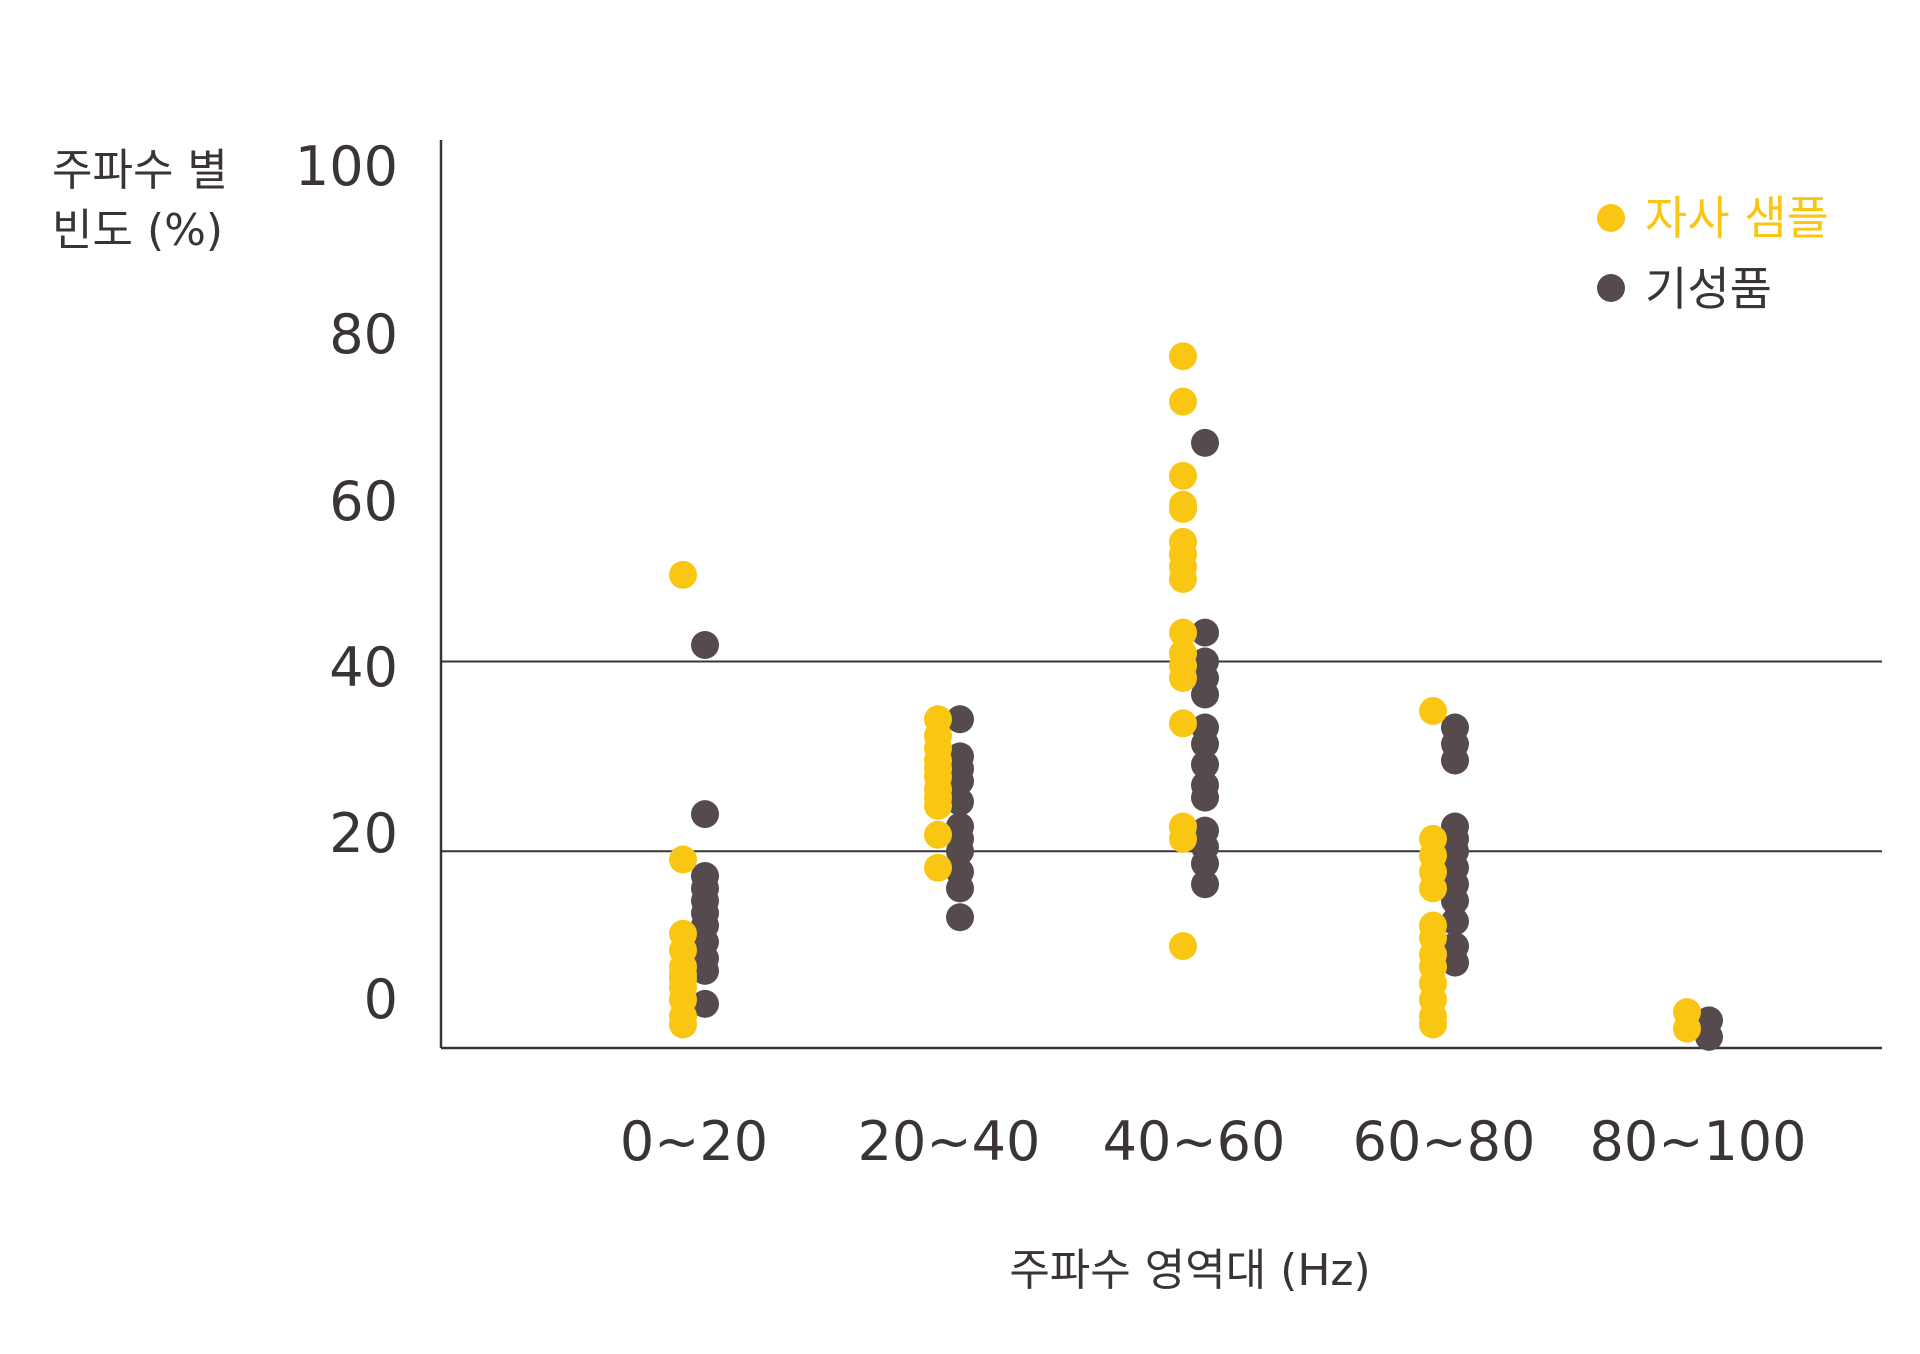 The height and width of the screenshot is (1354, 1920). Describe the element at coordinates (1161, 756) in the screenshot. I see `reference-lines` at that location.